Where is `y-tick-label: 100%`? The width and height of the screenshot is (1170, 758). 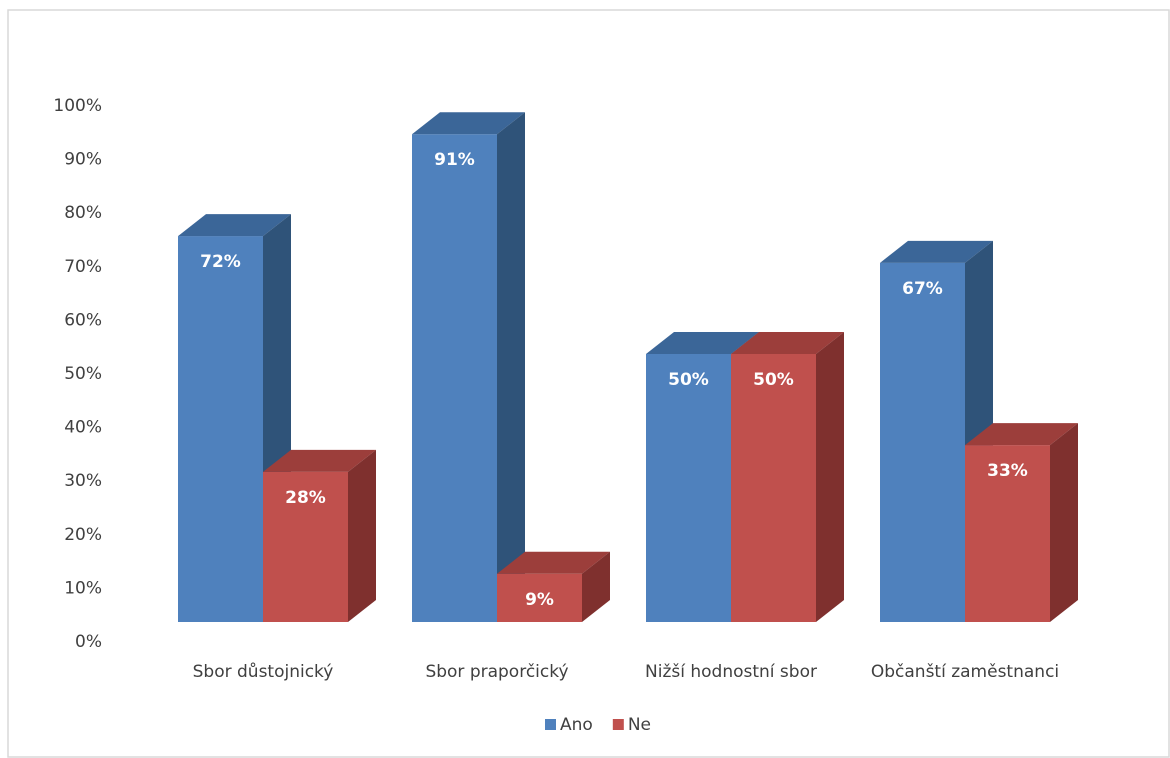
y-tick-label: 100% is located at coordinates (77, 106).